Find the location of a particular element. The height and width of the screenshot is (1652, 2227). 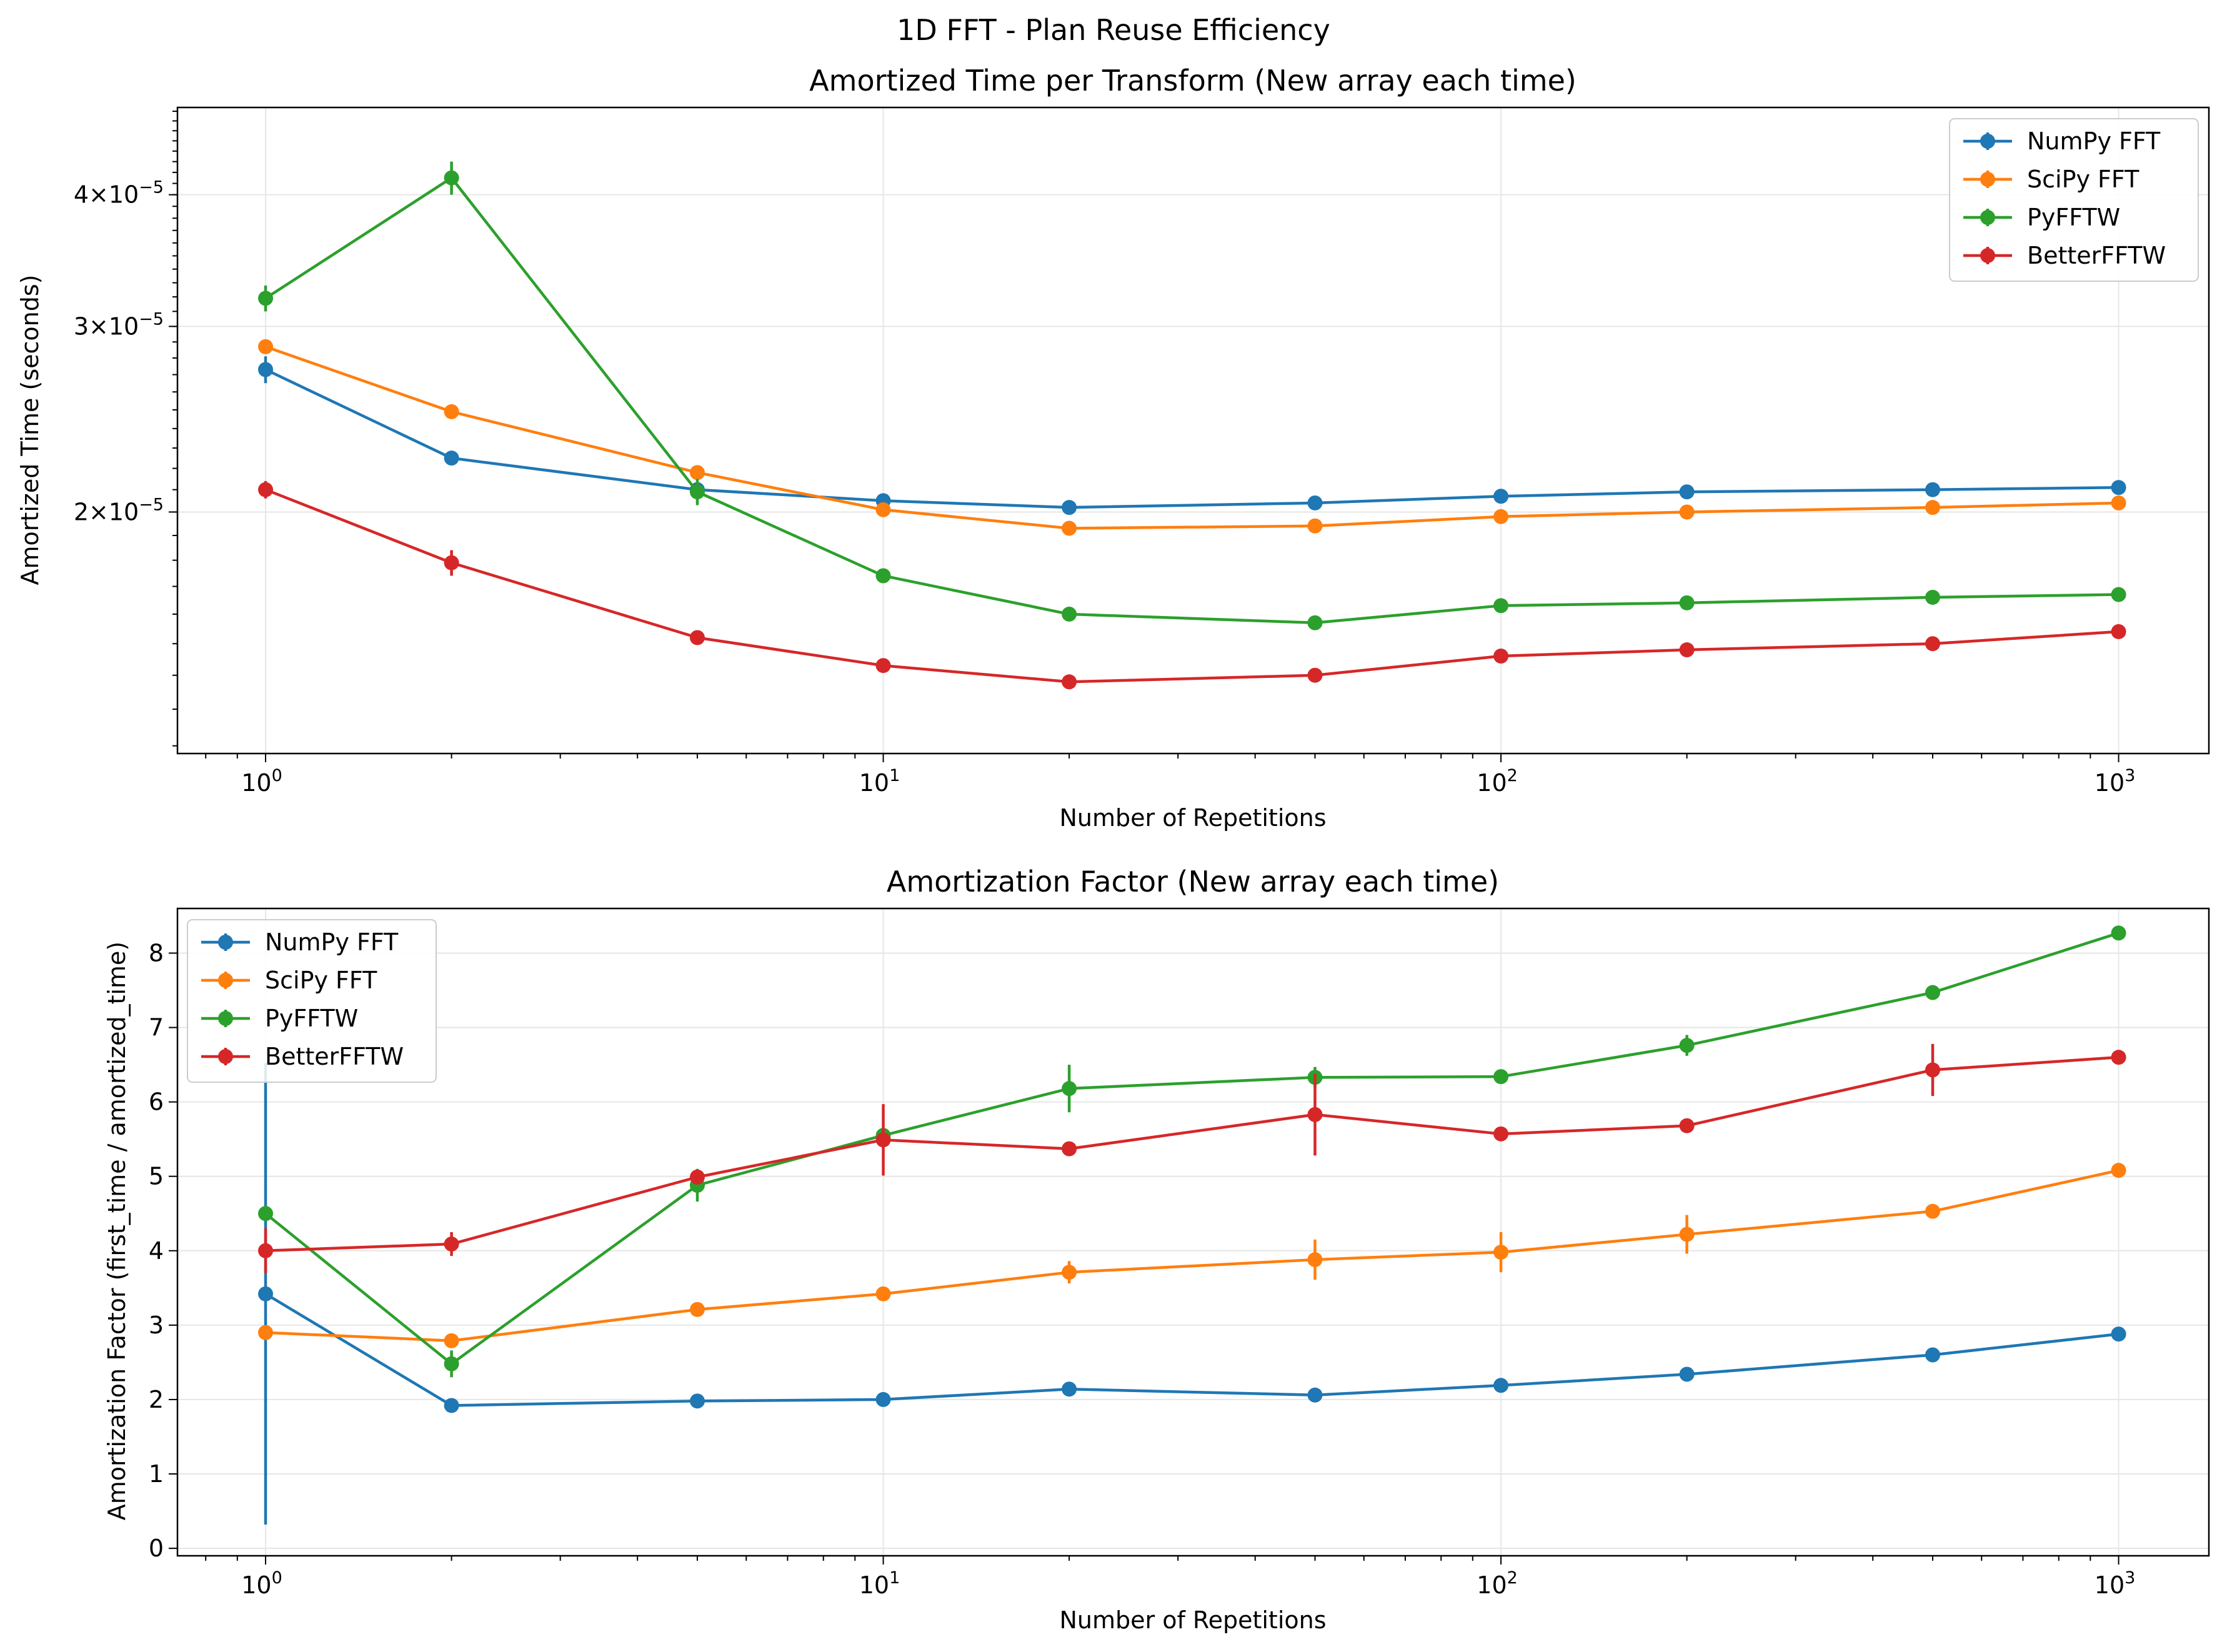

bottom-panel-y-tick-label: 5 is located at coordinates (156, 1176).